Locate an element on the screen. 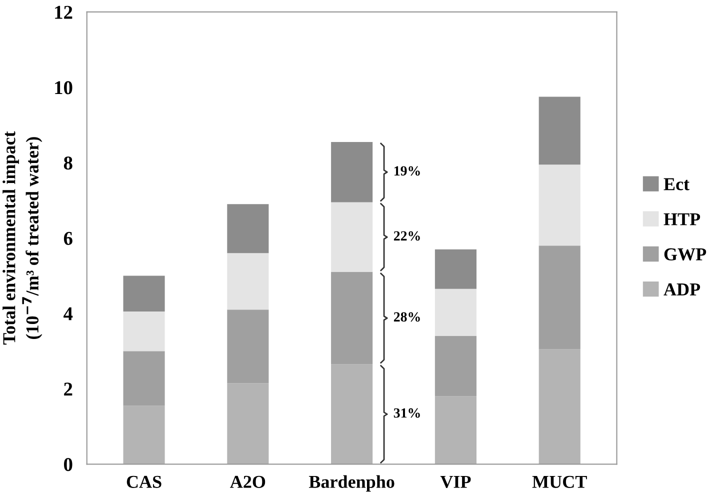  annotation: 19% is located at coordinates (407, 171).